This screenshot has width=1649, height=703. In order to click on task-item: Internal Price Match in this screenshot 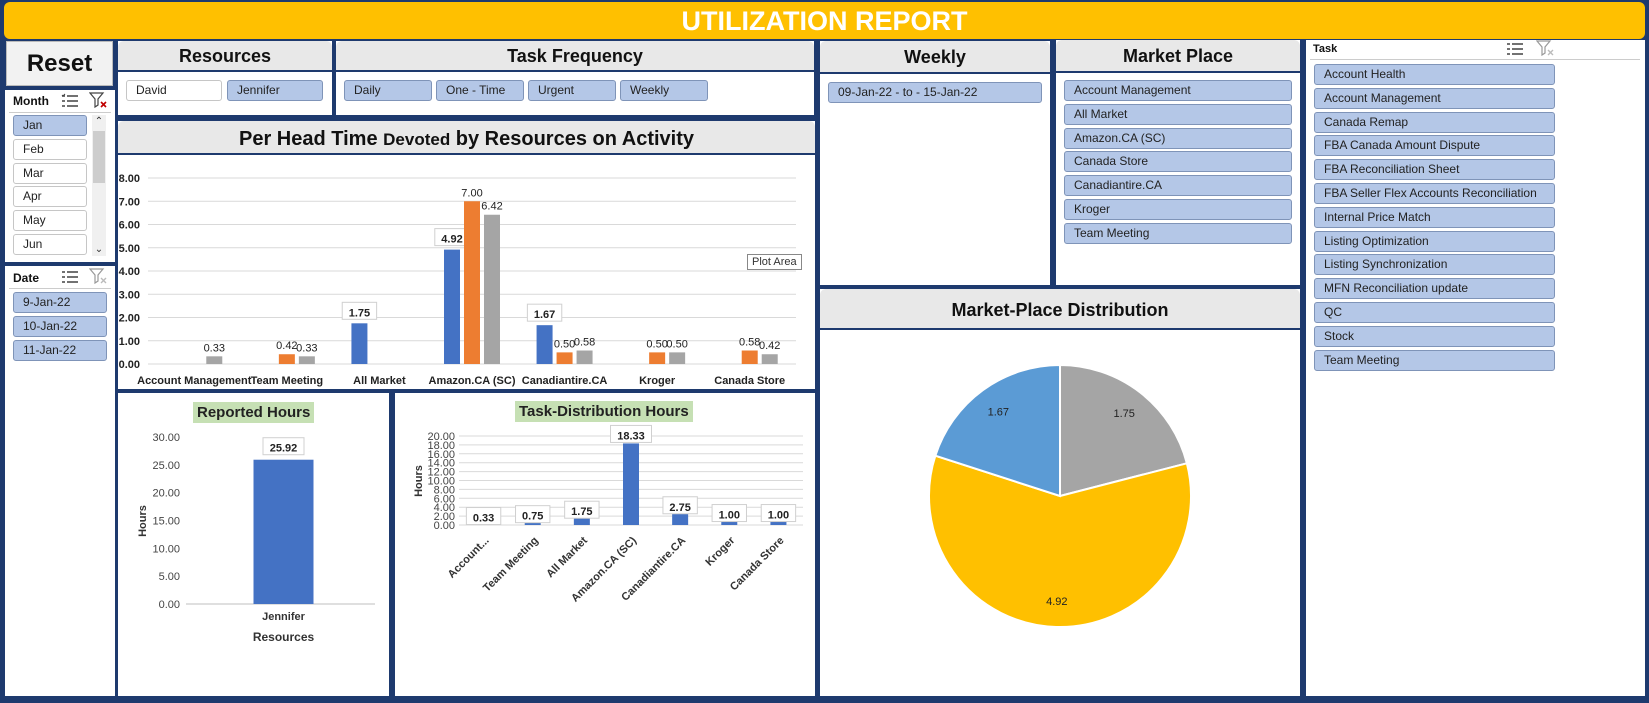, I will do `click(1434, 217)`.